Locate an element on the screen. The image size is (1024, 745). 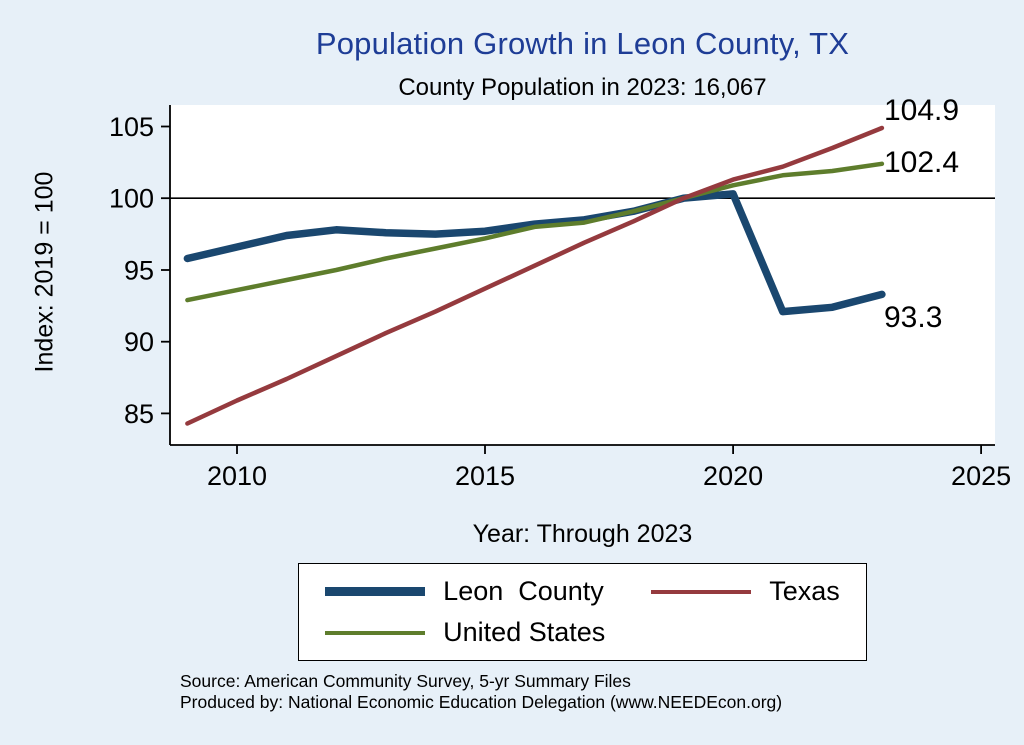
texas-line-swatch is located at coordinates (701, 591).